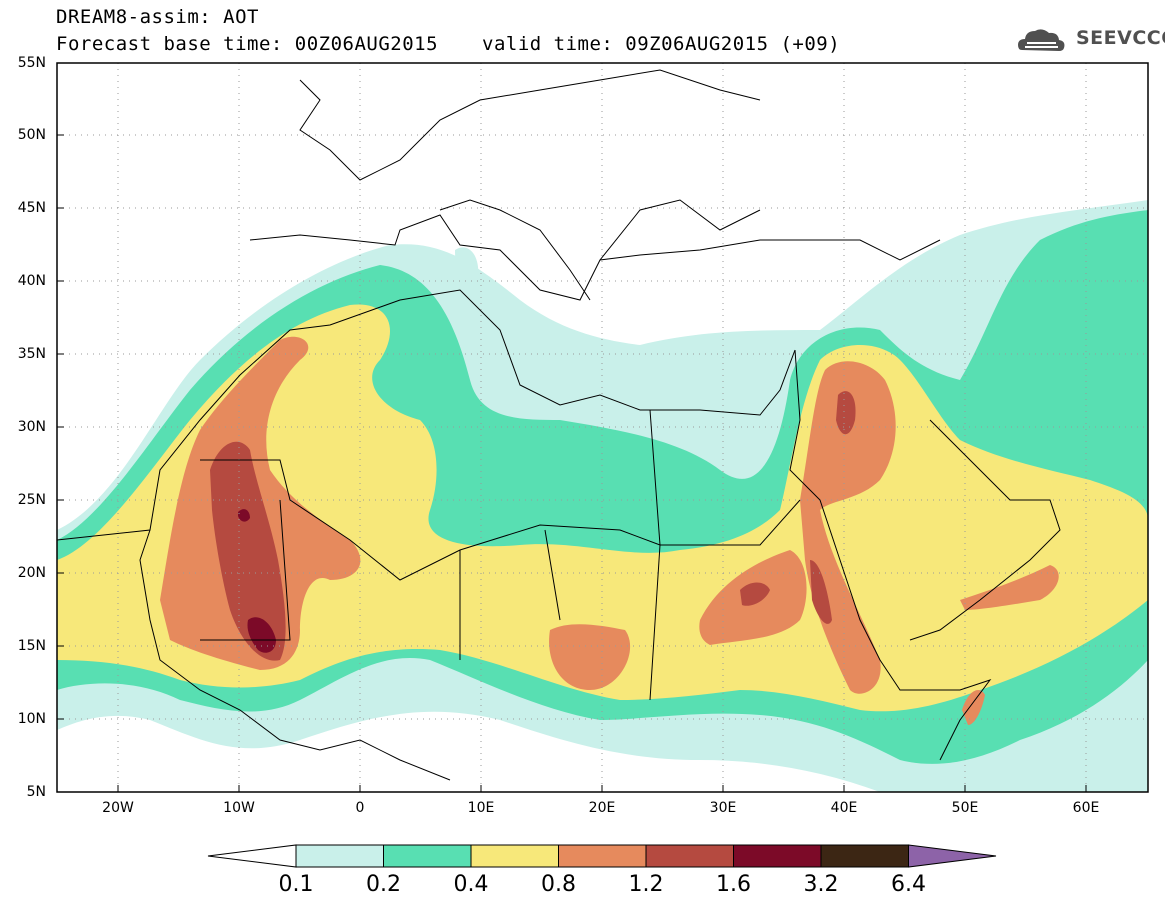  I want to click on legend-lower-arrow, so click(252, 856).